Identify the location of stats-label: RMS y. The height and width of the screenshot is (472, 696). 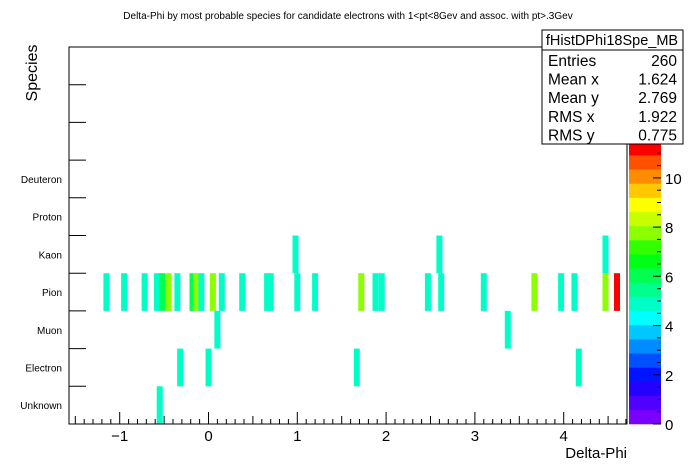
(571, 135).